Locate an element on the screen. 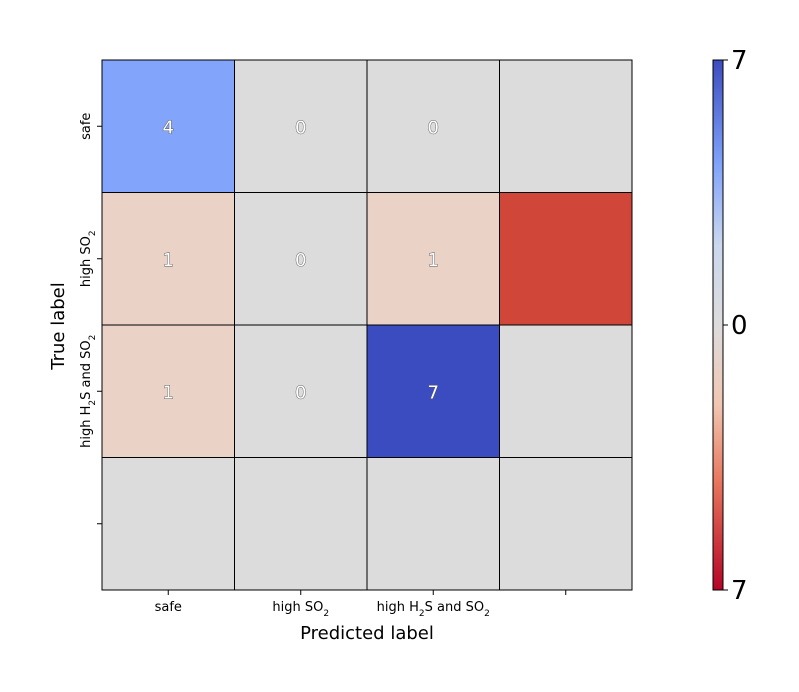 The image size is (799, 692). cell-annotation-r0-c1: 0 is located at coordinates (300, 127).